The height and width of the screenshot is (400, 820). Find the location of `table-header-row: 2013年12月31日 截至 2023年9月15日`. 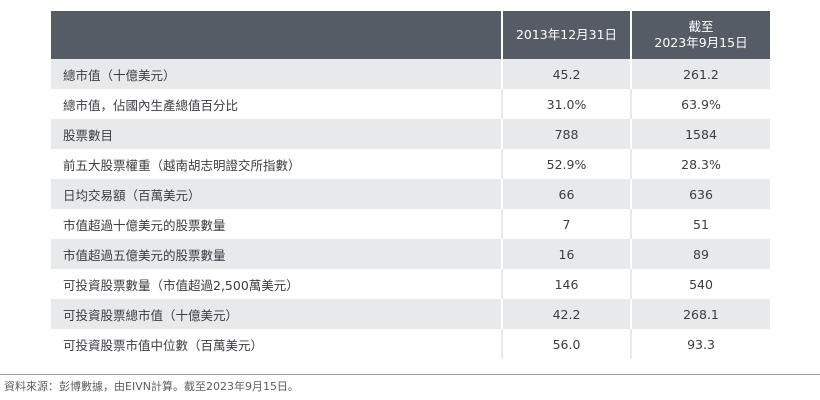

table-header-row: 2013年12月31日 截至 2023年9月15日 is located at coordinates (410, 35).